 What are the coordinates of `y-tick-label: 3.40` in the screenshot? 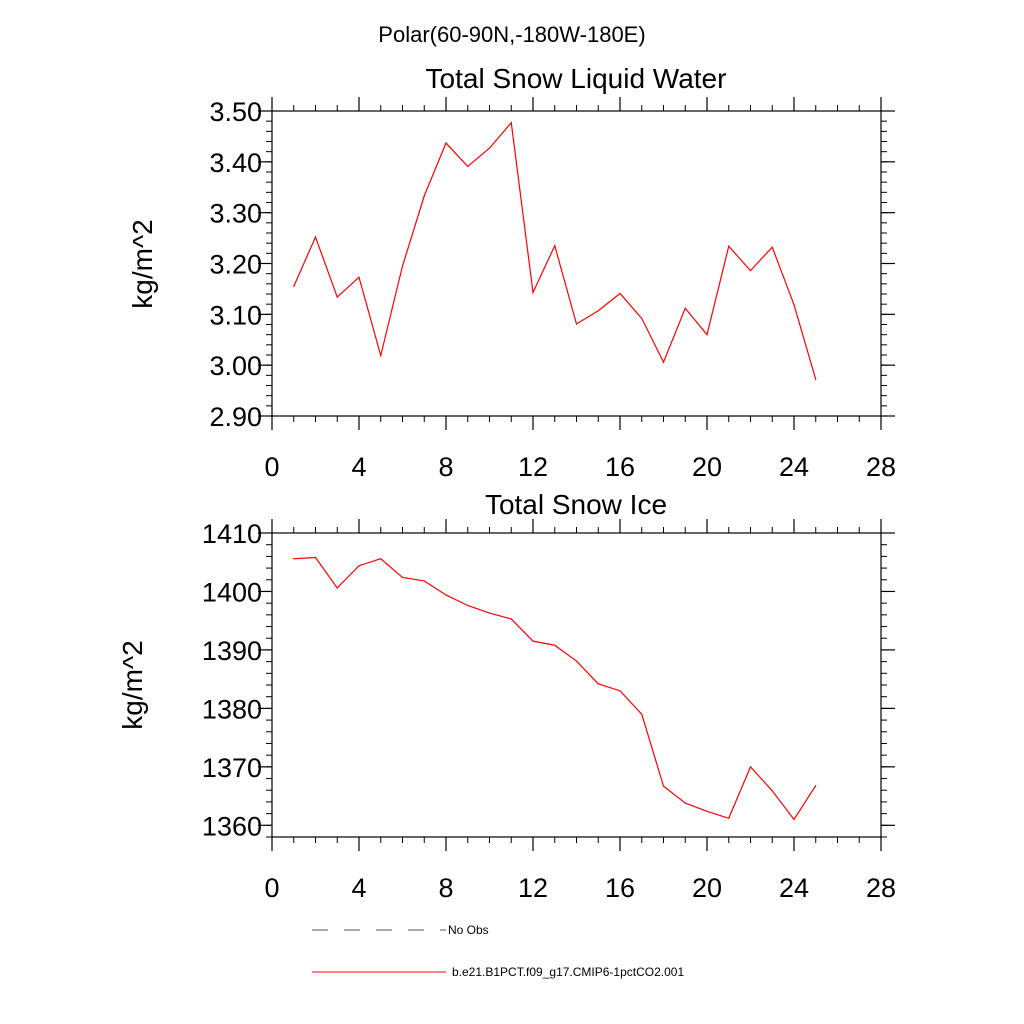 It's located at (235, 163).